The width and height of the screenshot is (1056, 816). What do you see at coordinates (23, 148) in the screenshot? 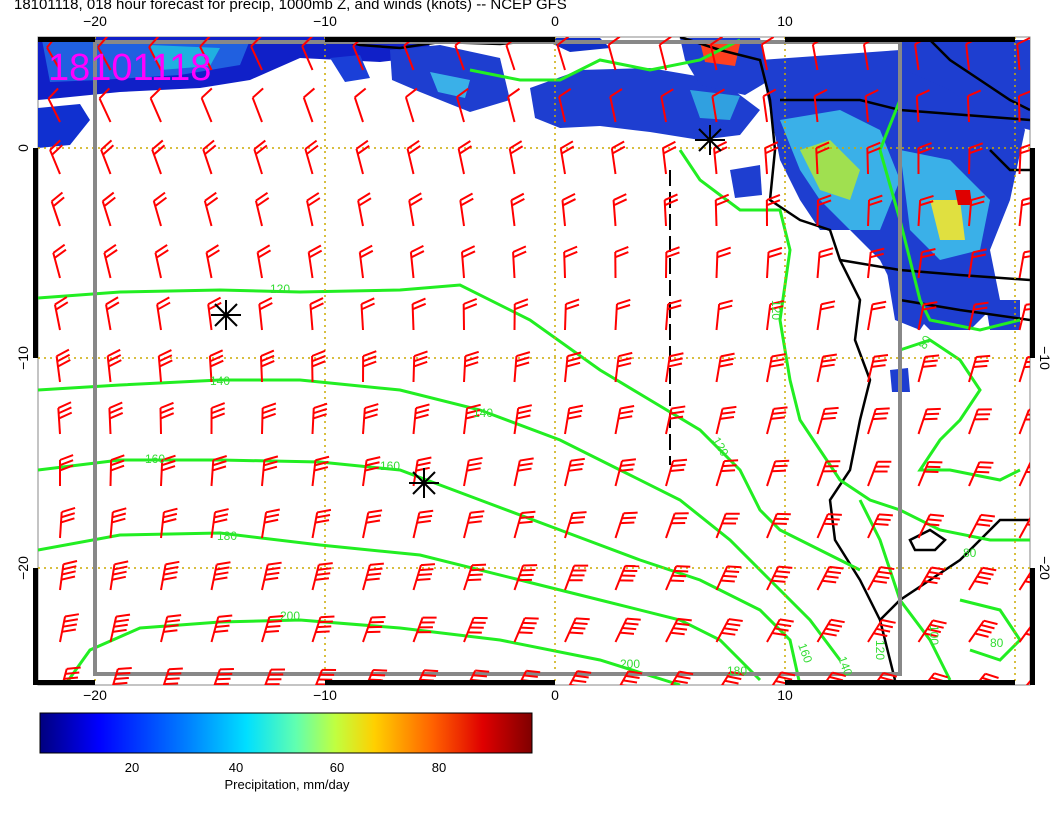
I see `lat-tick: 0` at bounding box center [23, 148].